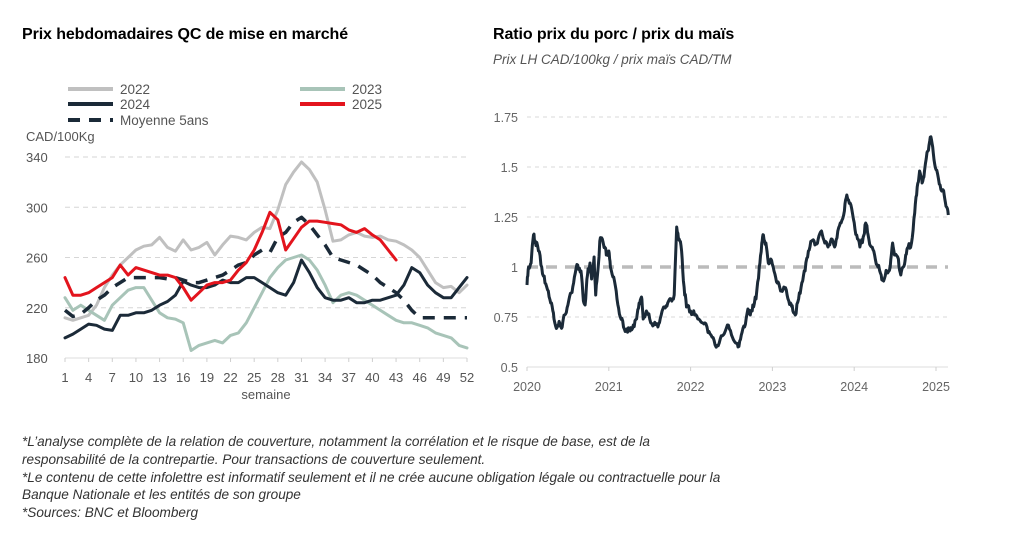  Describe the element at coordinates (230, 377) in the screenshot. I see `x-tick-label: 22` at that location.